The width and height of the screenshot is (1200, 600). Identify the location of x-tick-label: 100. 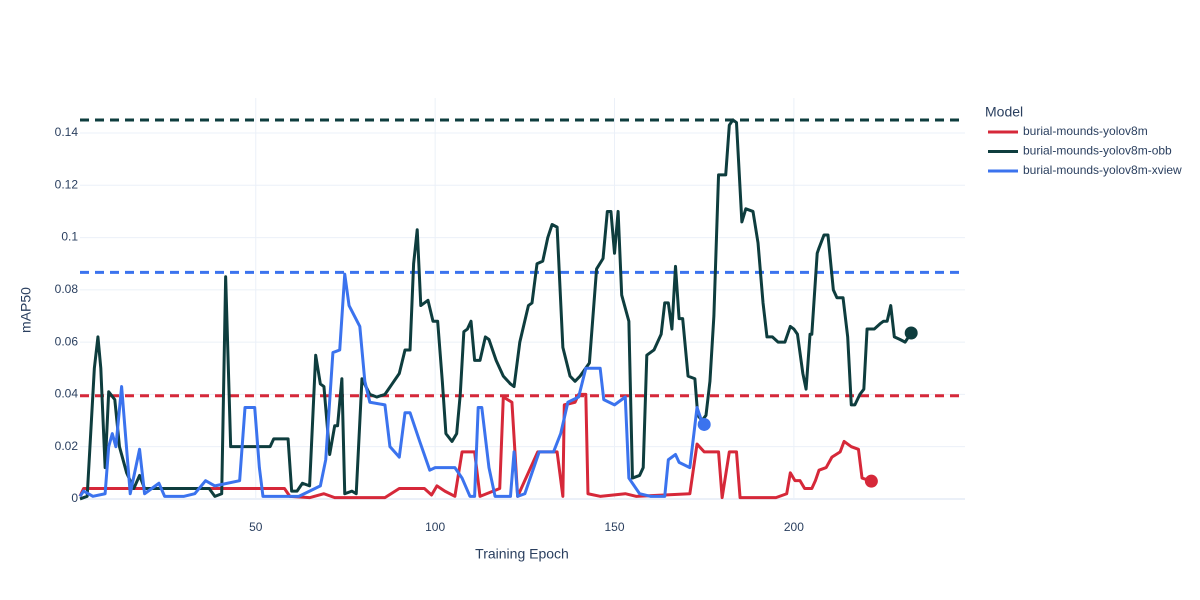
(435, 527).